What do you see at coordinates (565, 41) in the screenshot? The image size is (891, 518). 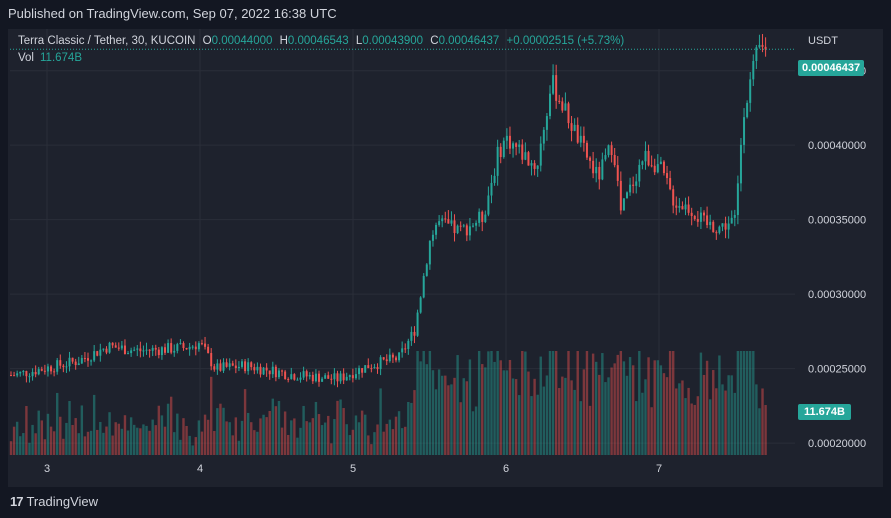 I see `change-value: +0.00002515 (+5.73%)` at bounding box center [565, 41].